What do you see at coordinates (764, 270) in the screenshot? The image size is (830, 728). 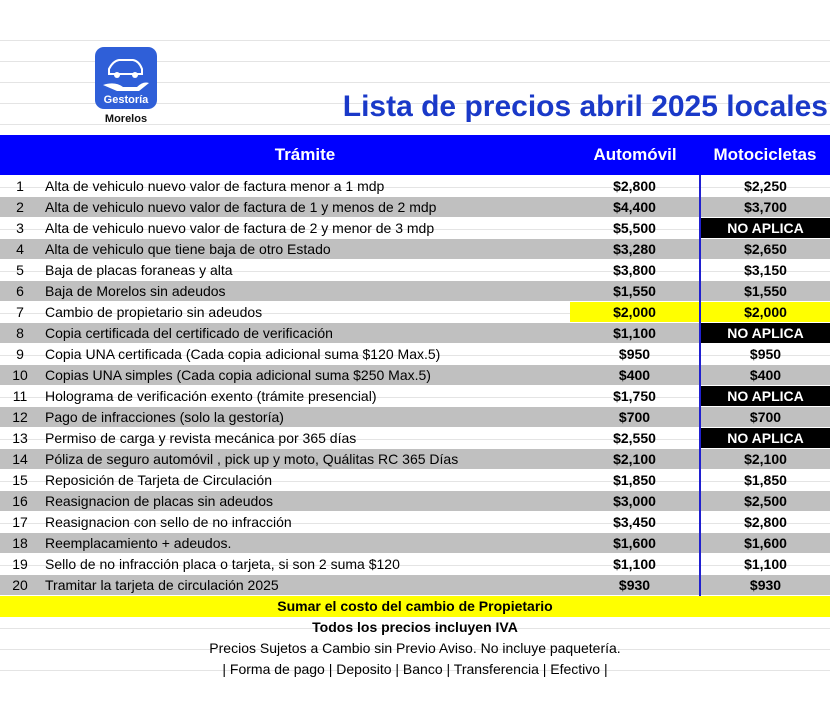 I see `moto-price: $3,150` at bounding box center [764, 270].